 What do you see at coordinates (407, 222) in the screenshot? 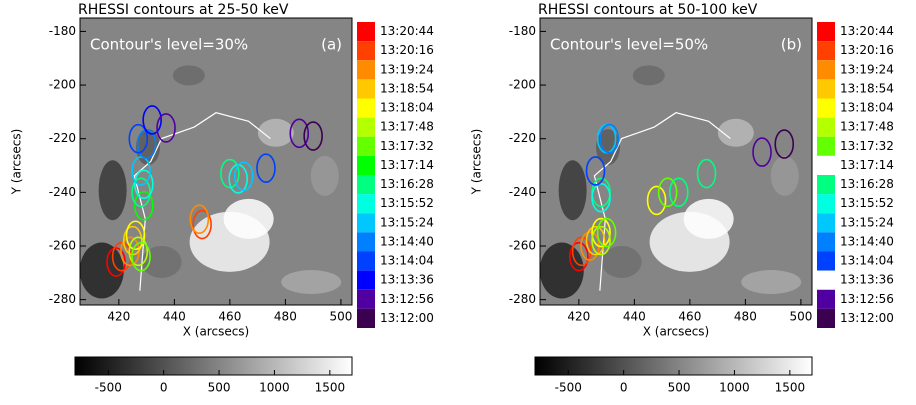
I see `legend-label: 13:15:24` at bounding box center [407, 222].